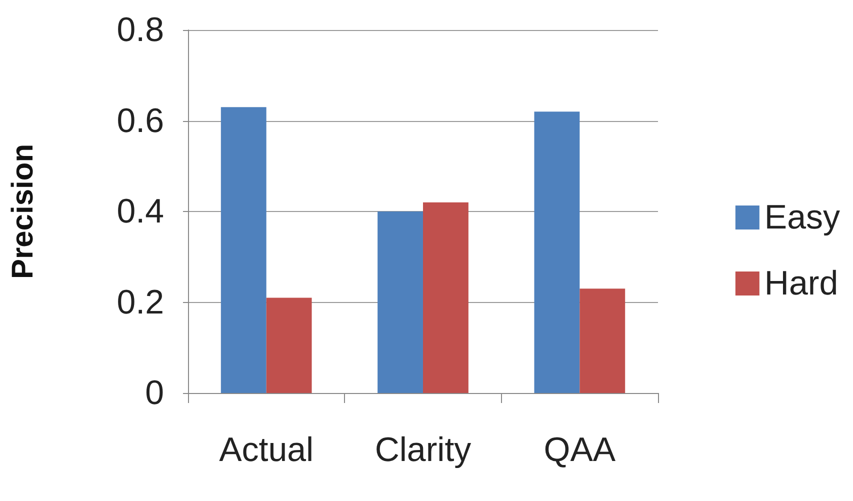 This screenshot has height=501, width=853. What do you see at coordinates (802, 217) in the screenshot?
I see `legend-label: Easy` at bounding box center [802, 217].